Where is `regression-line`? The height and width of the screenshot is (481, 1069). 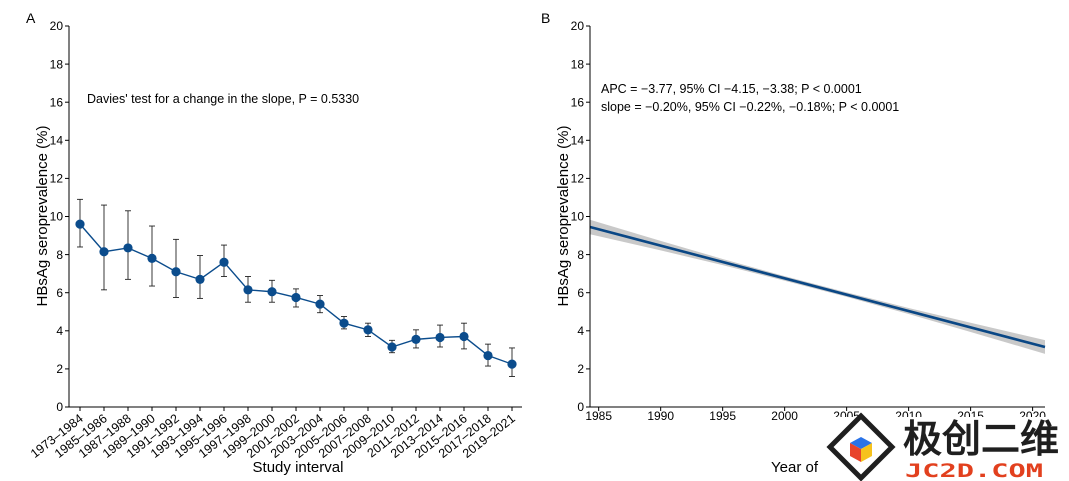
regression-line is located at coordinates (817, 287).